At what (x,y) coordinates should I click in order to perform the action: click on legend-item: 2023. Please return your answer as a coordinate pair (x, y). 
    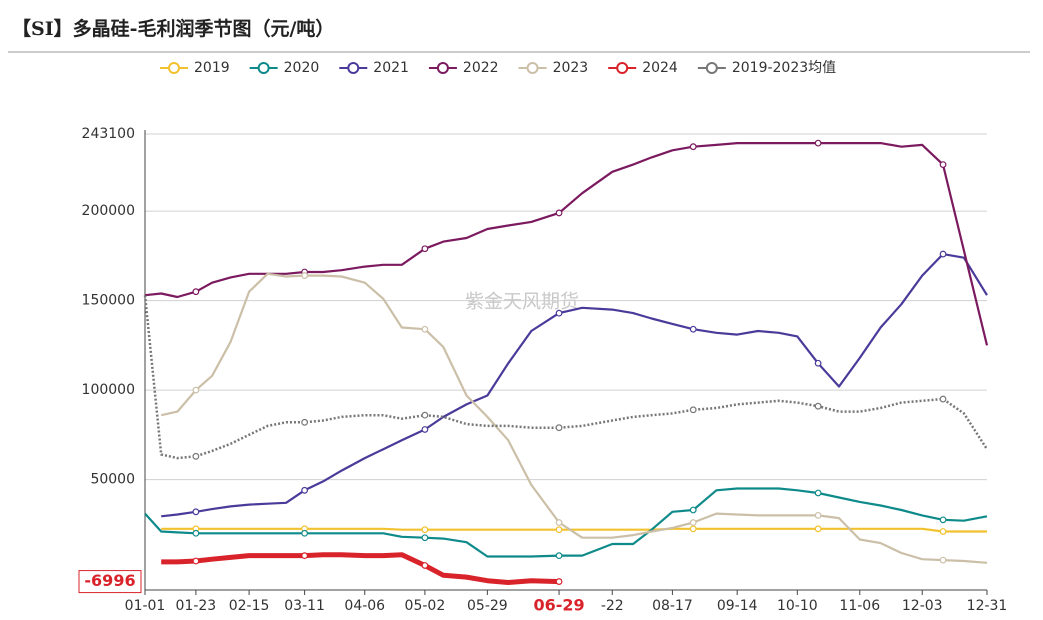
    Looking at the image, I should click on (553, 68).